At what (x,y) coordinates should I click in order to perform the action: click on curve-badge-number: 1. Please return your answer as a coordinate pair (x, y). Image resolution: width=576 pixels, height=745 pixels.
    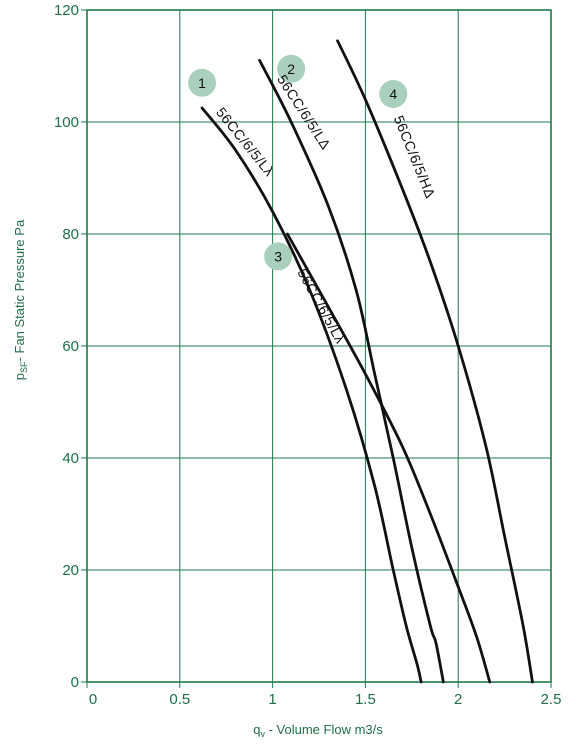
    Looking at the image, I should click on (202, 83).